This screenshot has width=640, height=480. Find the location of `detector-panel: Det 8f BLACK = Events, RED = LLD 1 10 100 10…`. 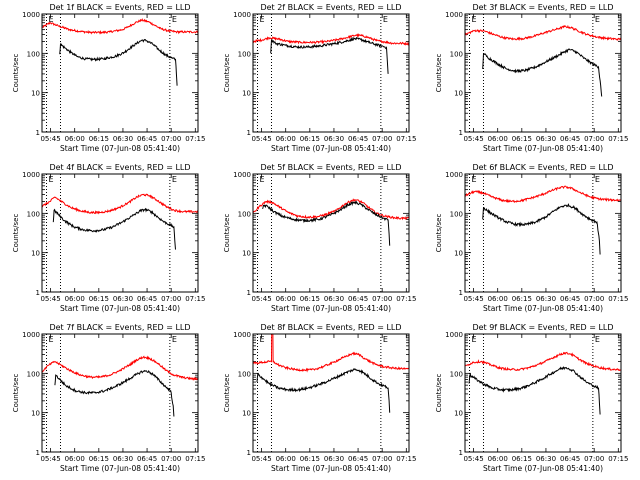

detector-panel: Det 8f BLACK = Events, RED = LLD 1 10 100 10… is located at coordinates (319, 398).